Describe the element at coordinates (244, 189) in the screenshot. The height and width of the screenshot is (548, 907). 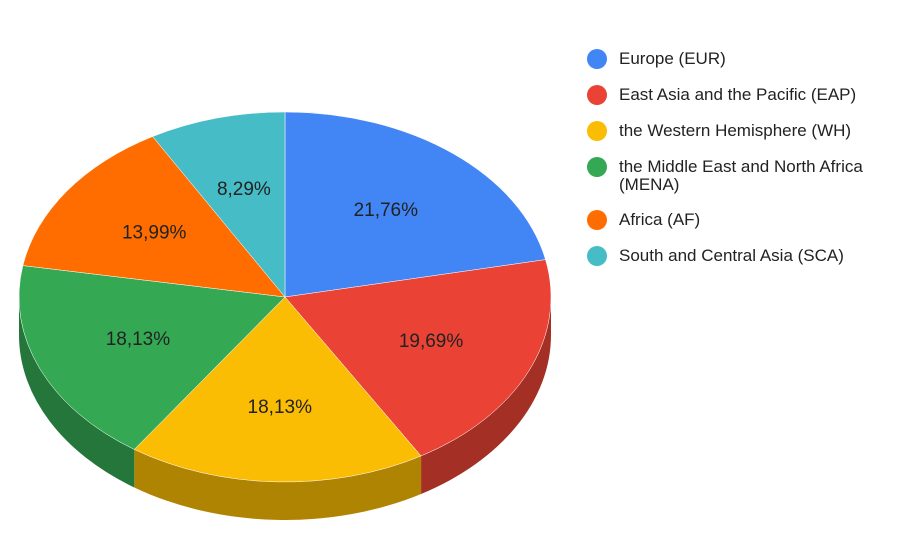
I see `data-label: 8,29%` at that location.